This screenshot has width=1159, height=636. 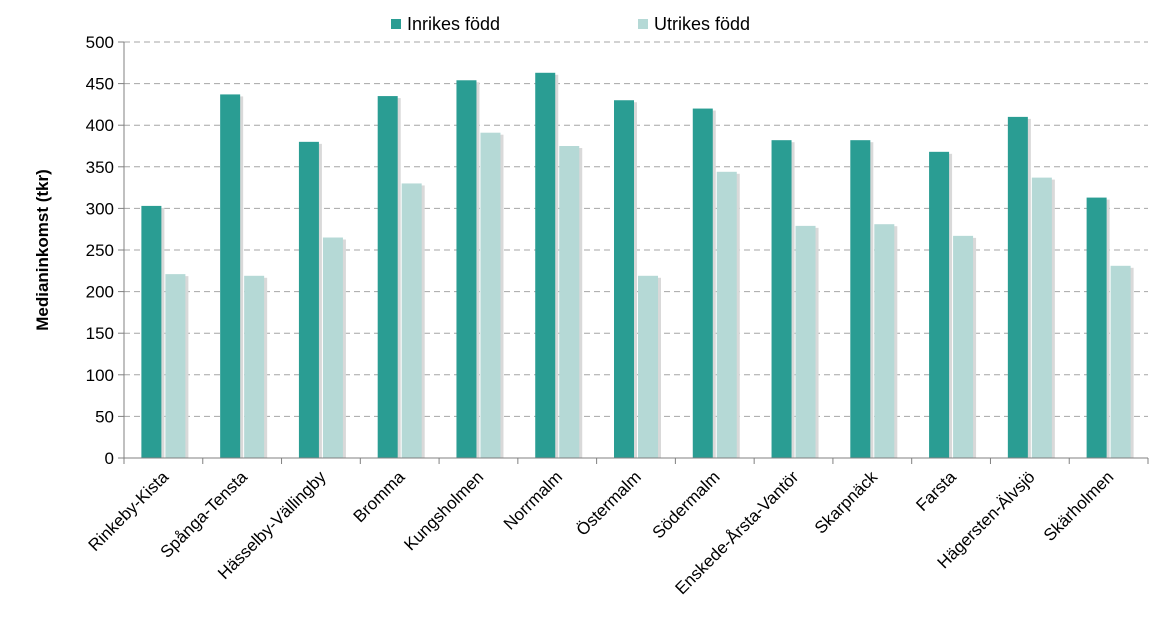 What do you see at coordinates (100, 333) in the screenshot?
I see `y-tick-label: 150` at bounding box center [100, 333].